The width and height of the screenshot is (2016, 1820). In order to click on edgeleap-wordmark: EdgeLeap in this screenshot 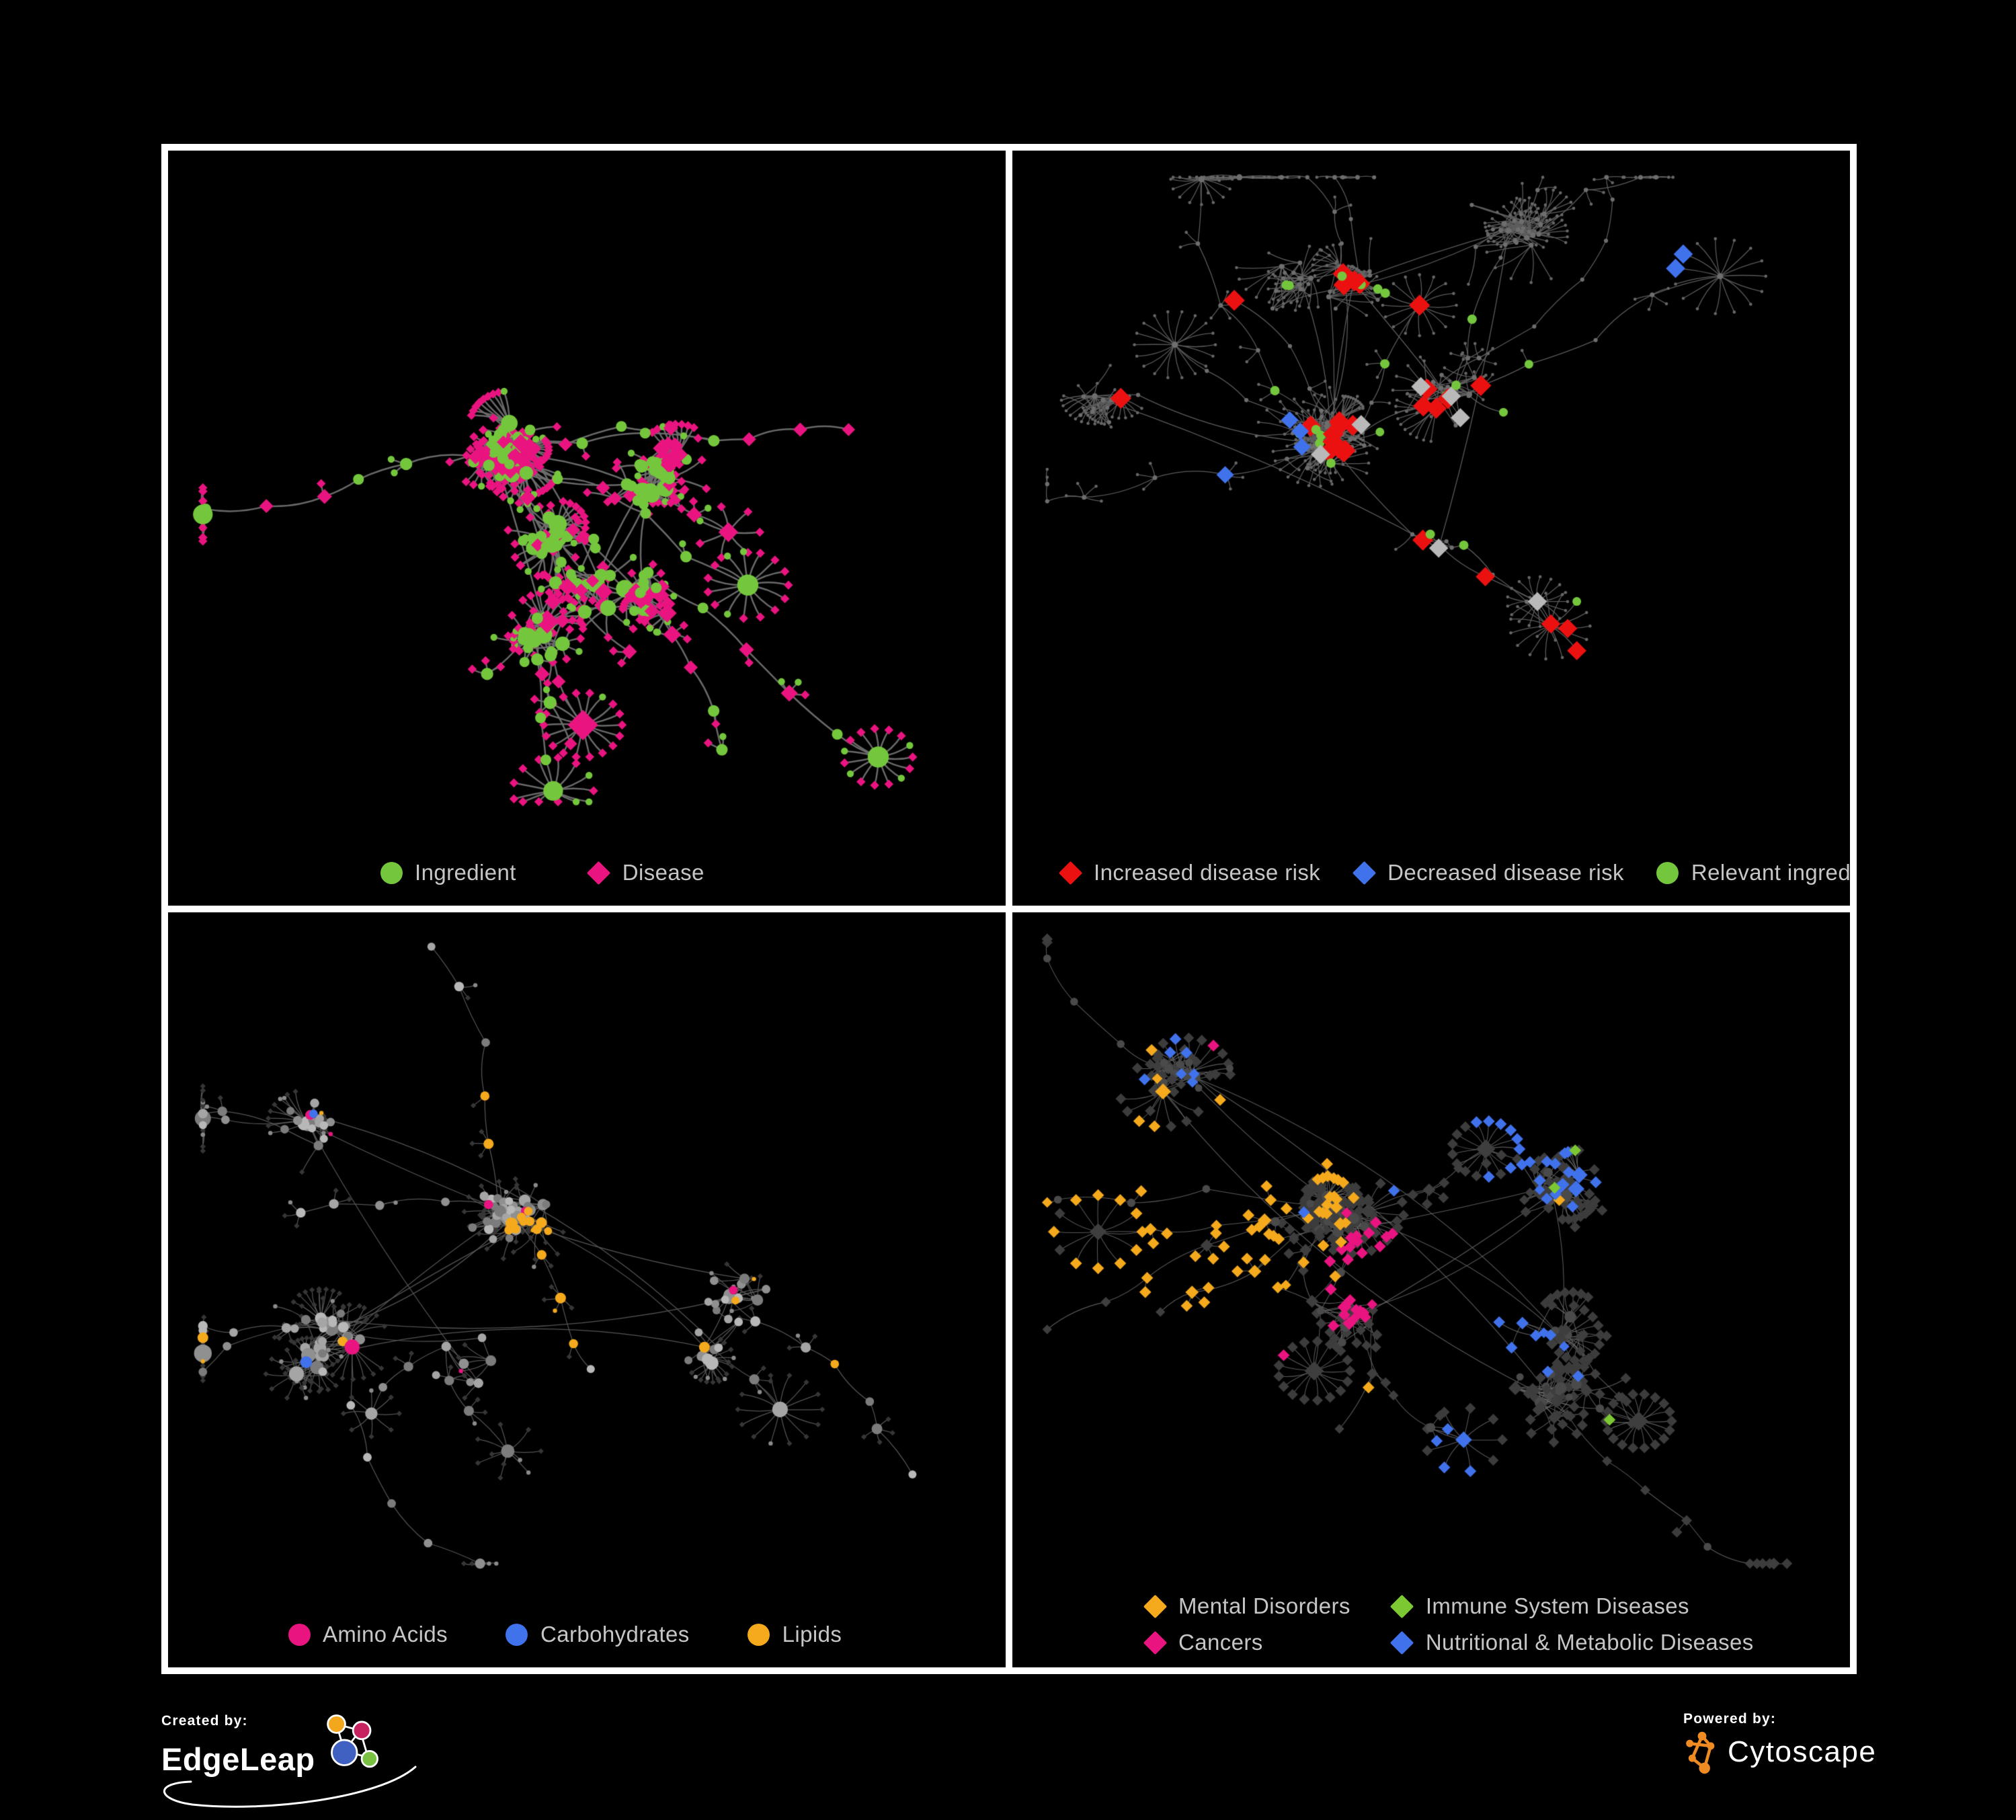, I will do `click(238, 1759)`.